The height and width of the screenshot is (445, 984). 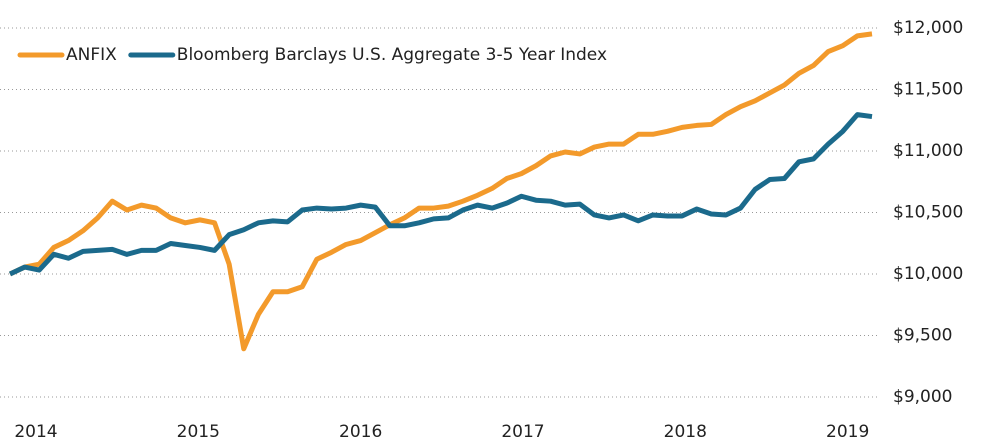 I want to click on x-tick-label: 2017, so click(x=522, y=432).